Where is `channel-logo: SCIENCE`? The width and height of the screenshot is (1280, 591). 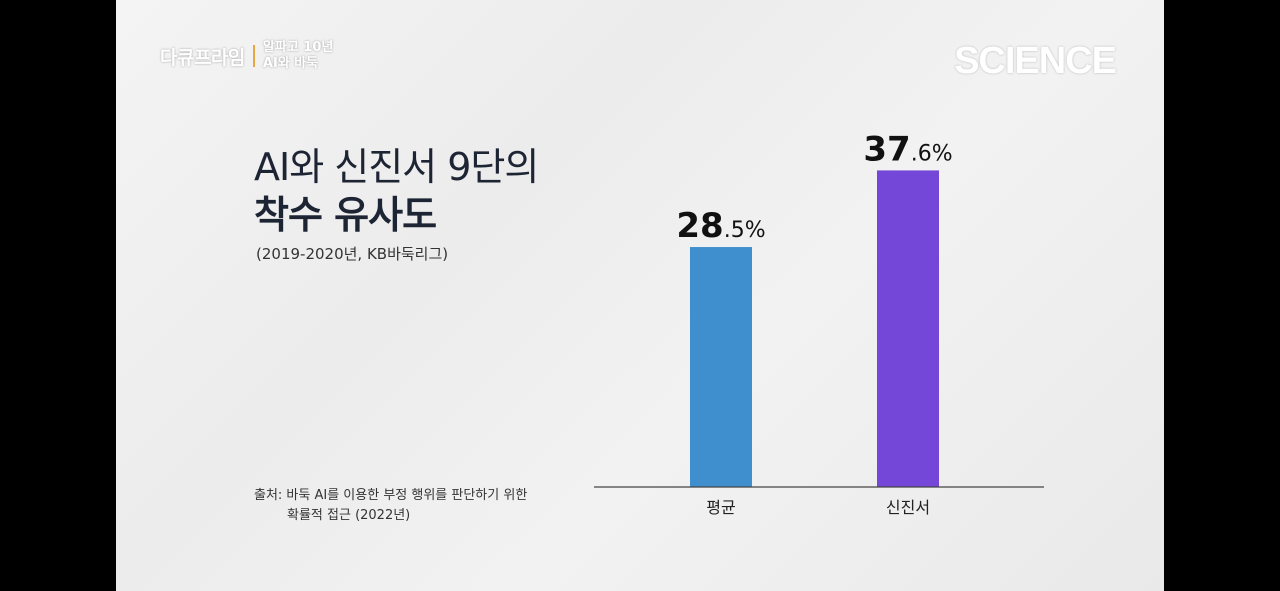 channel-logo: SCIENCE is located at coordinates (1035, 61).